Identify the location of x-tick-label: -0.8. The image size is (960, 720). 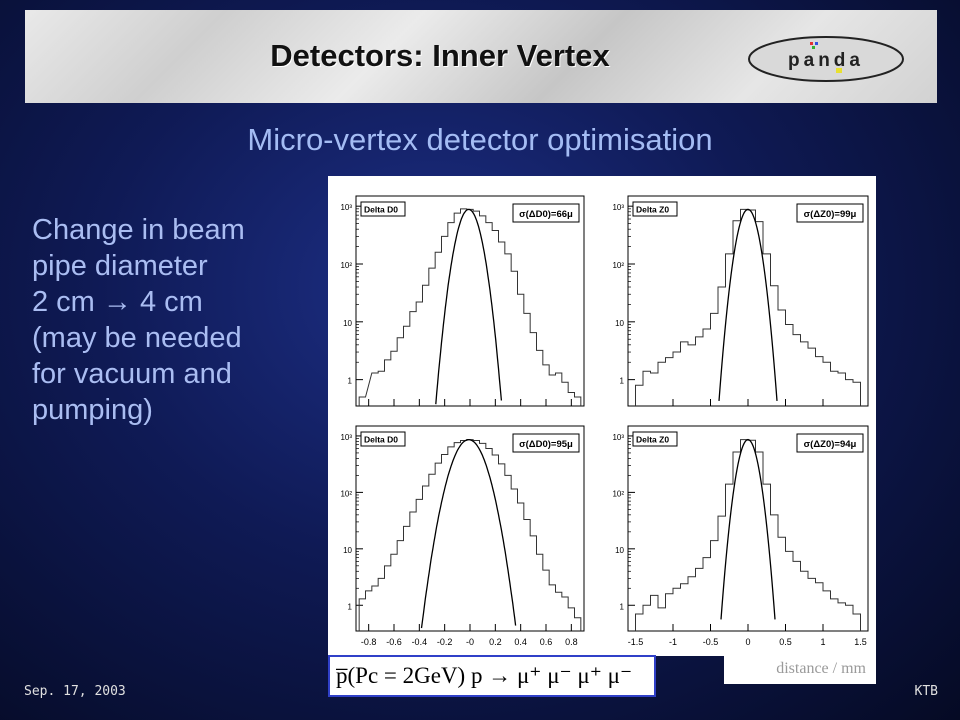
(369, 642).